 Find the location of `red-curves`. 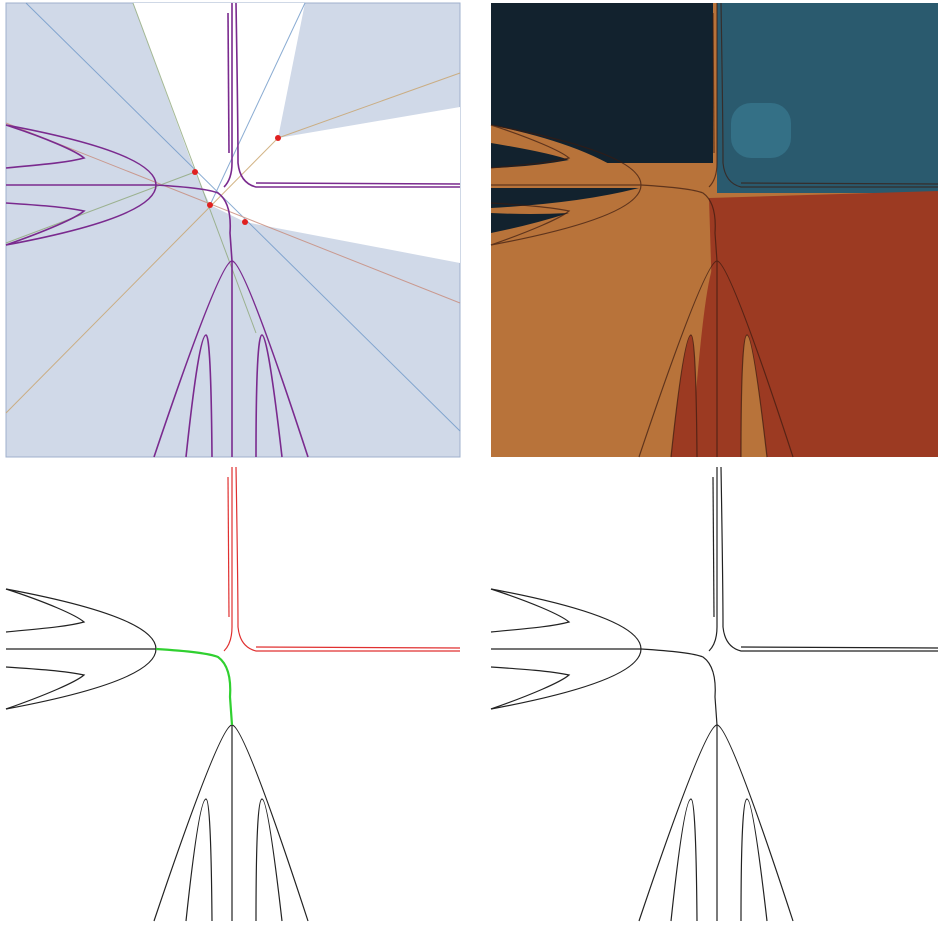

red-curves is located at coordinates (342, 559).